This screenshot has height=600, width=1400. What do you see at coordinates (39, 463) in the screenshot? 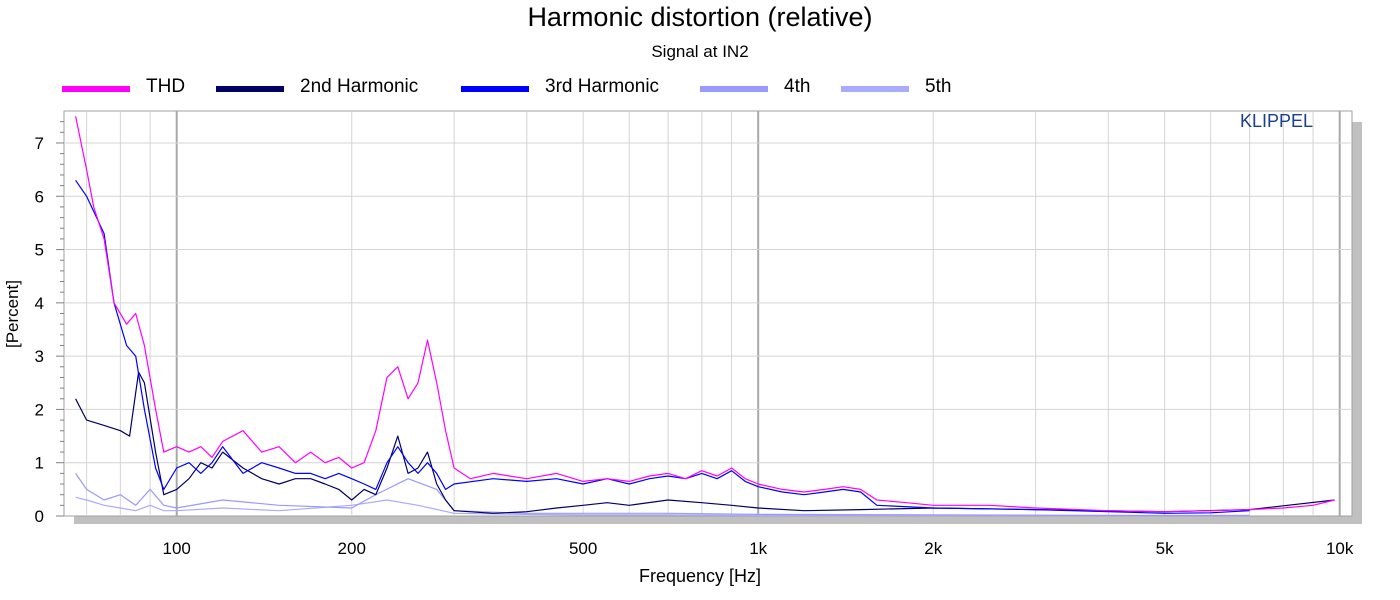
I see `y-tick-label: 1` at bounding box center [39, 463].